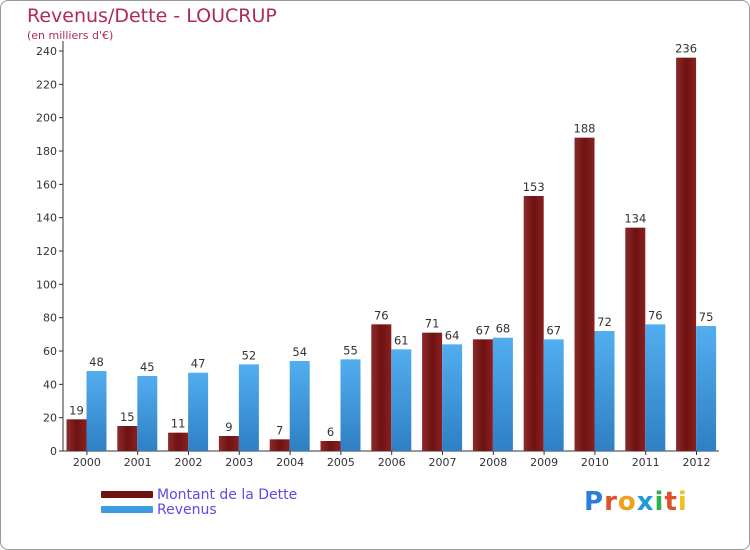  Describe the element at coordinates (502, 394) in the screenshot. I see `bar-revenus-2008` at that location.